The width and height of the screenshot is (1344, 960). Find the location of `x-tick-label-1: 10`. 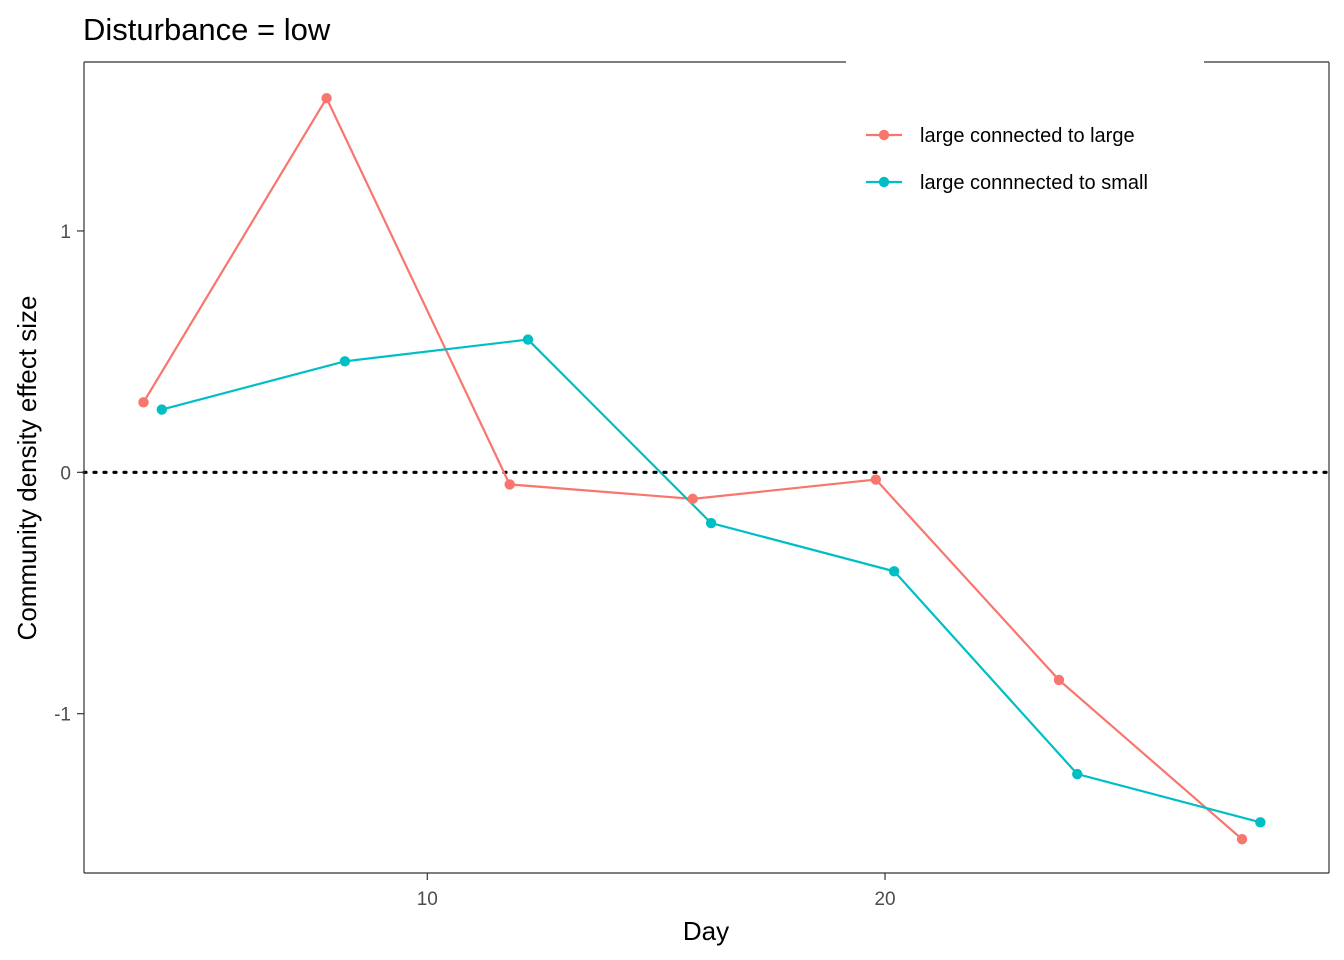

x-tick-label-1: 10 is located at coordinates (427, 899).